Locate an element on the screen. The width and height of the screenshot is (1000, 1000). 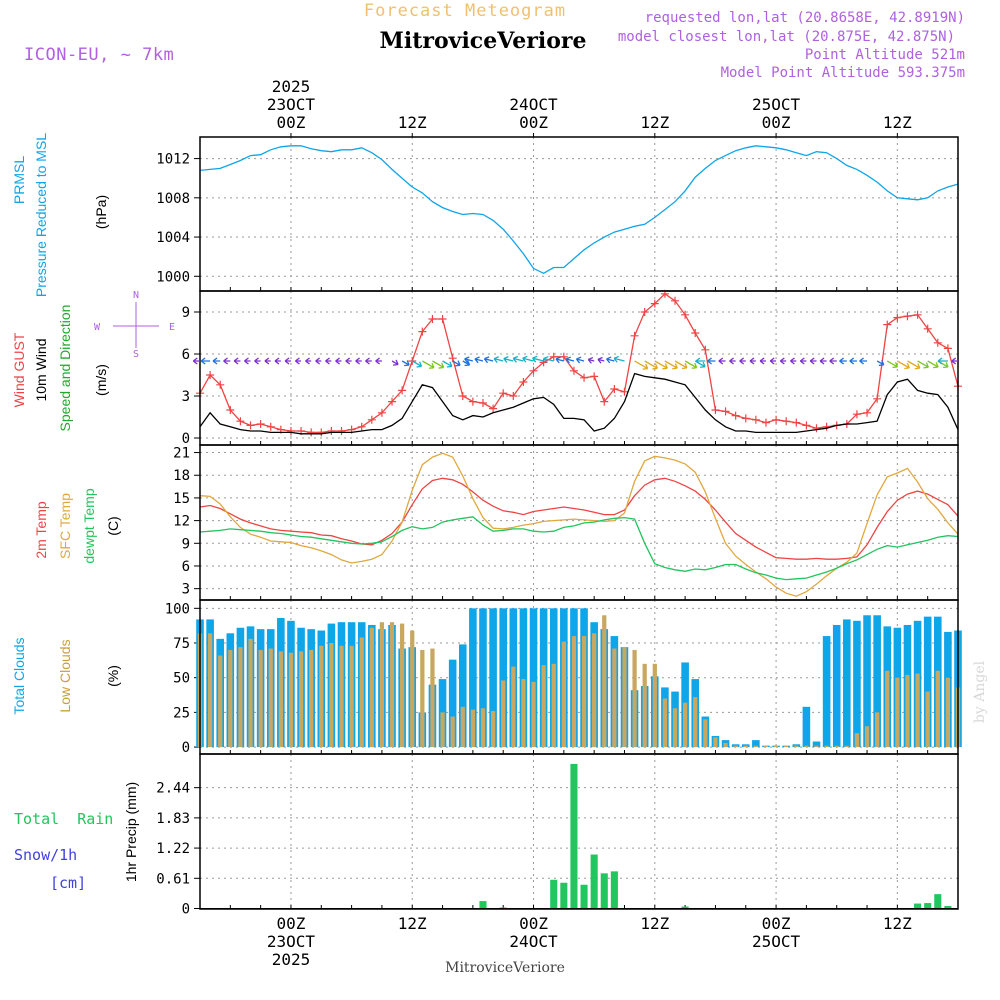
wind-unit: (m/s) is located at coordinates (101, 380).